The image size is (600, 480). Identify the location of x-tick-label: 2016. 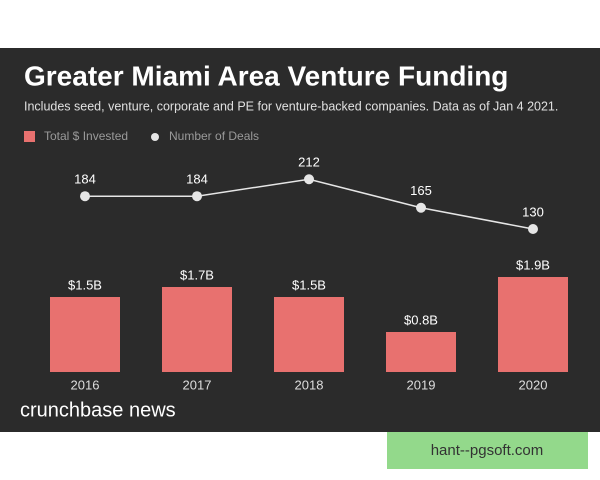
(85, 384).